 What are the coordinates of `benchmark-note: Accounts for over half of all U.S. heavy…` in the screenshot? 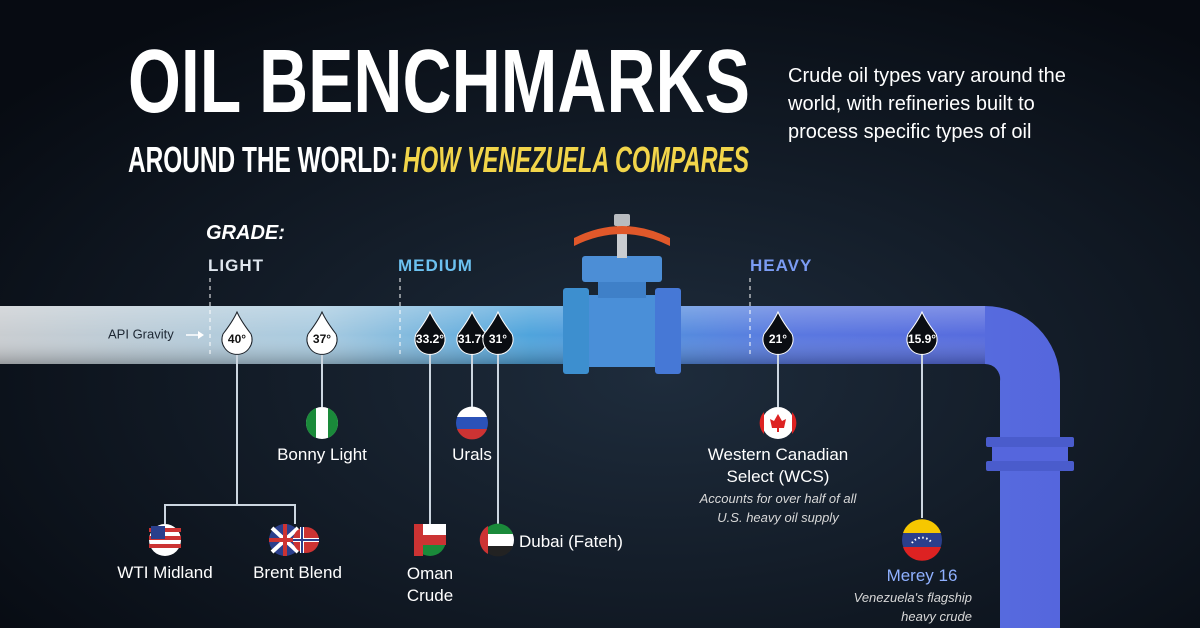 It's located at (778, 508).